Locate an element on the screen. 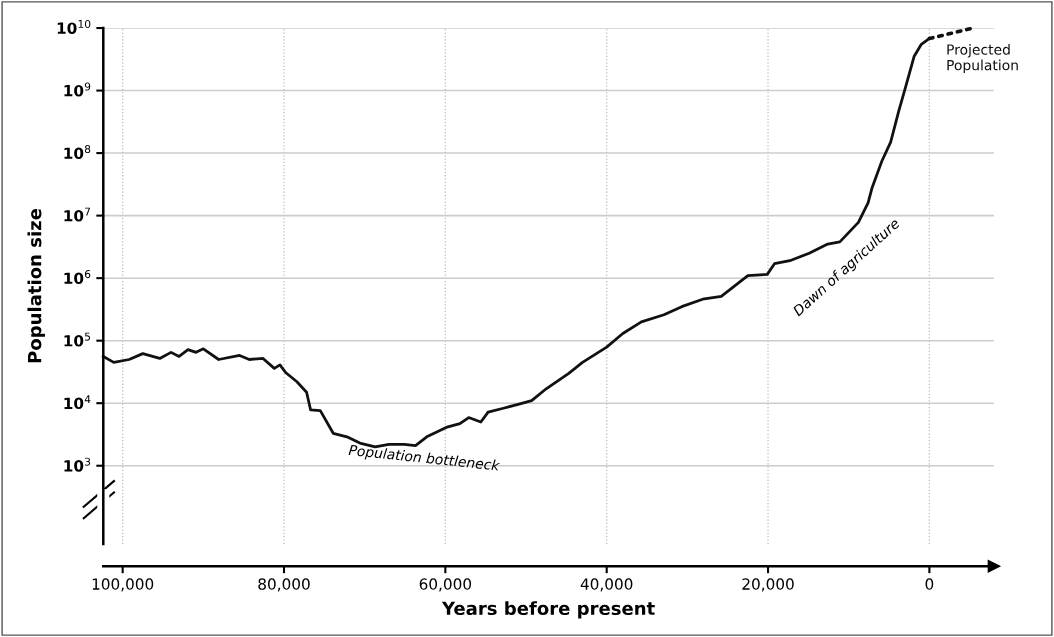 This screenshot has width=1054, height=637. y-tick-label: 10$^{8}$ is located at coordinates (77, 151).